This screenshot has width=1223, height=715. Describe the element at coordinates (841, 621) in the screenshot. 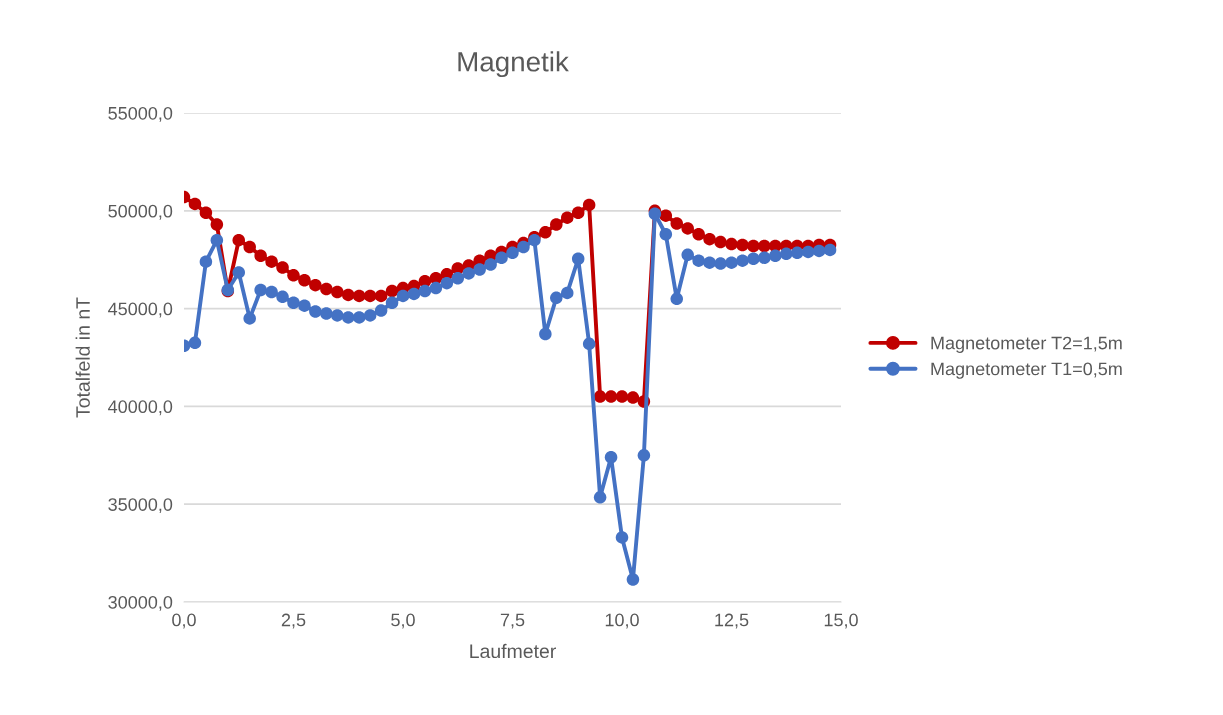

I see `x-tick-label: 15,0` at that location.